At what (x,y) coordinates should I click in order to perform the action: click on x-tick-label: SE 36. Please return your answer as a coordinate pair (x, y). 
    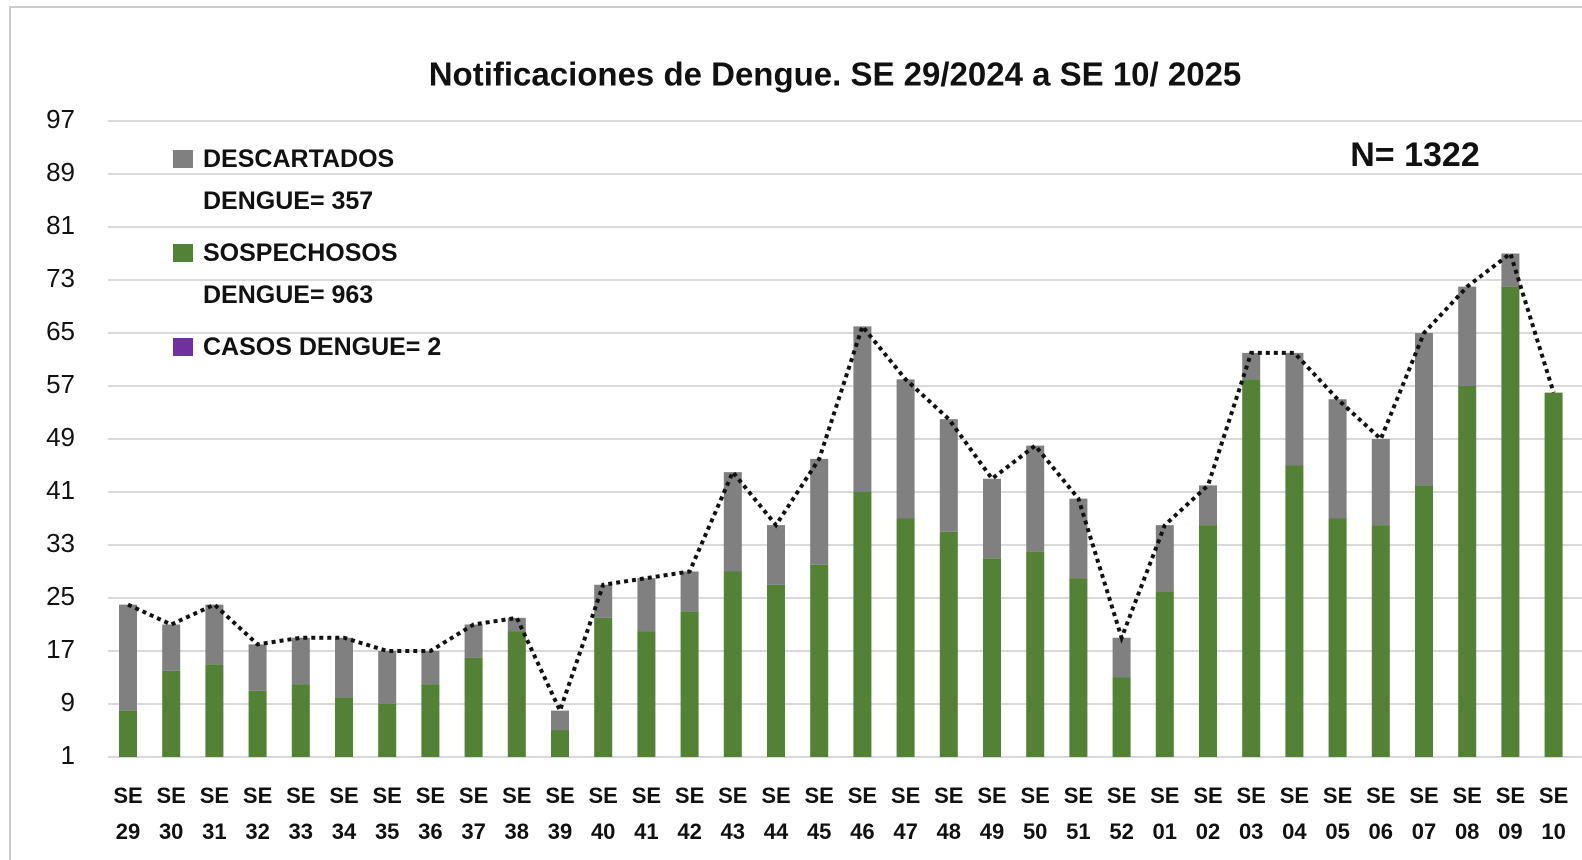
    Looking at the image, I should click on (430, 813).